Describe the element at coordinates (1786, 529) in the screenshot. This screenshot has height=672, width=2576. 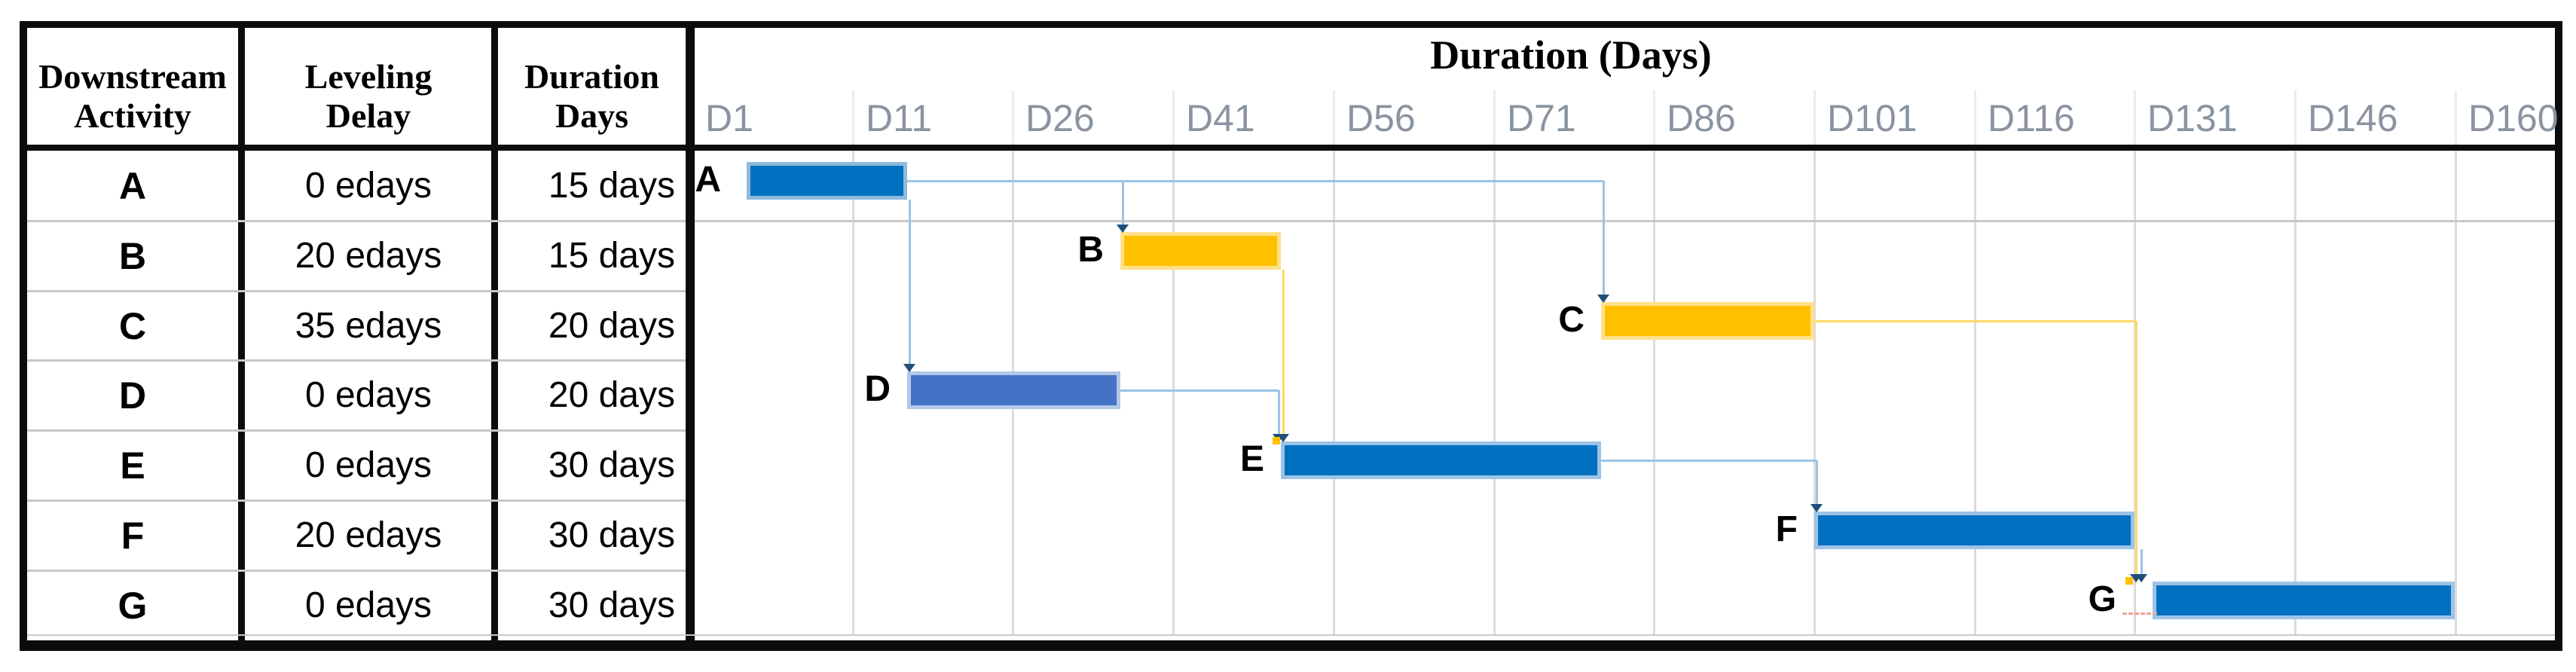
I see `gantt-bar-label-F: F` at that location.